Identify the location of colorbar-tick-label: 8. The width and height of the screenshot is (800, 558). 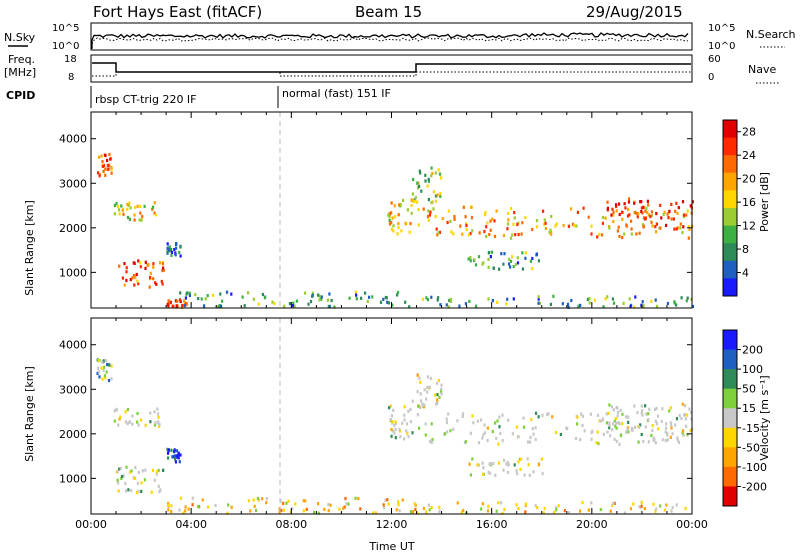
(745, 249).